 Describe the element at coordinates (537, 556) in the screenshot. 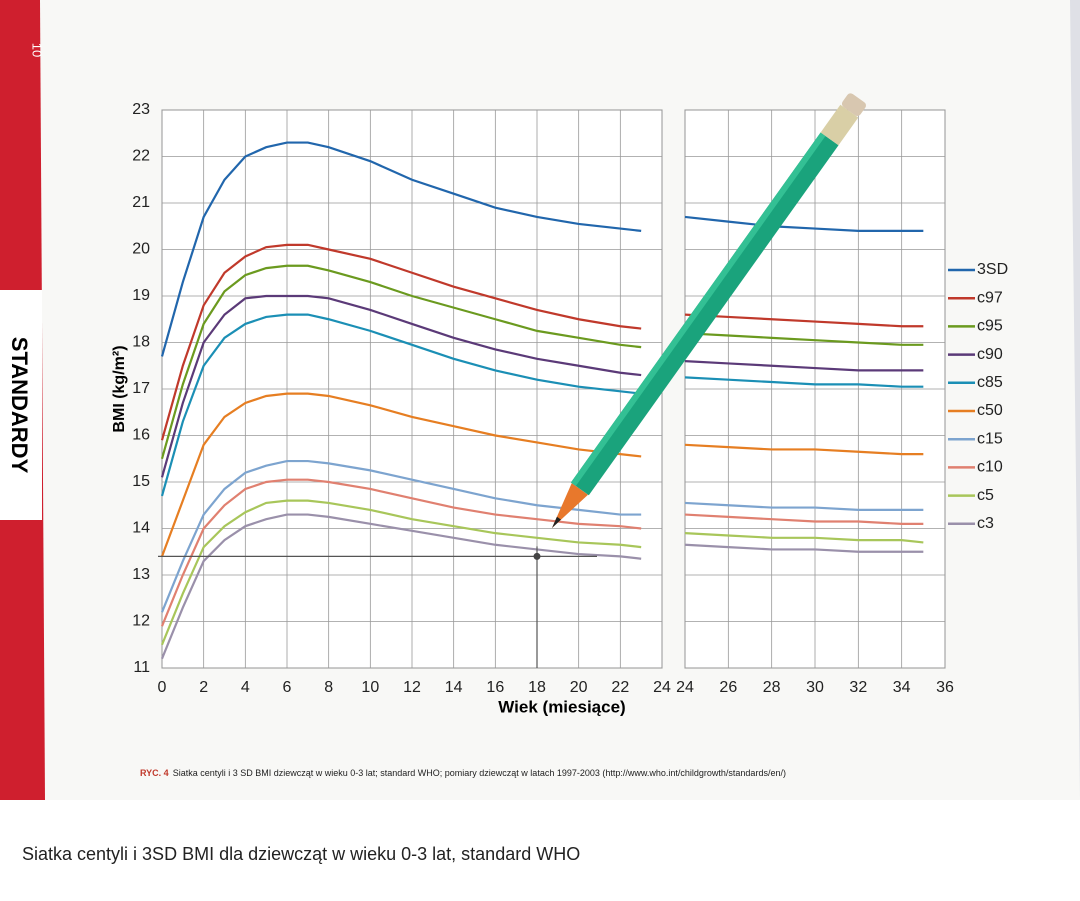

I see `marked-point` at that location.